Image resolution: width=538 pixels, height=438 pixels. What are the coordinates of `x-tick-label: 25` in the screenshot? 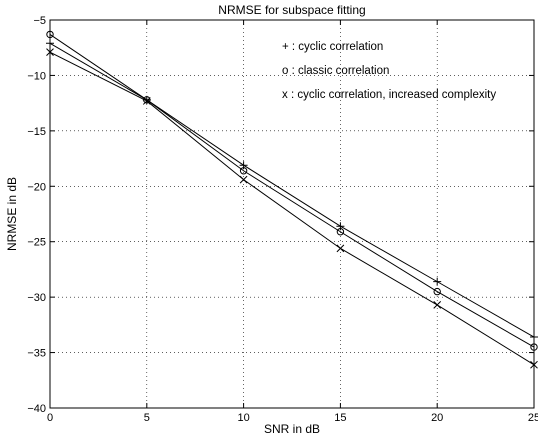 It's located at (533, 418).